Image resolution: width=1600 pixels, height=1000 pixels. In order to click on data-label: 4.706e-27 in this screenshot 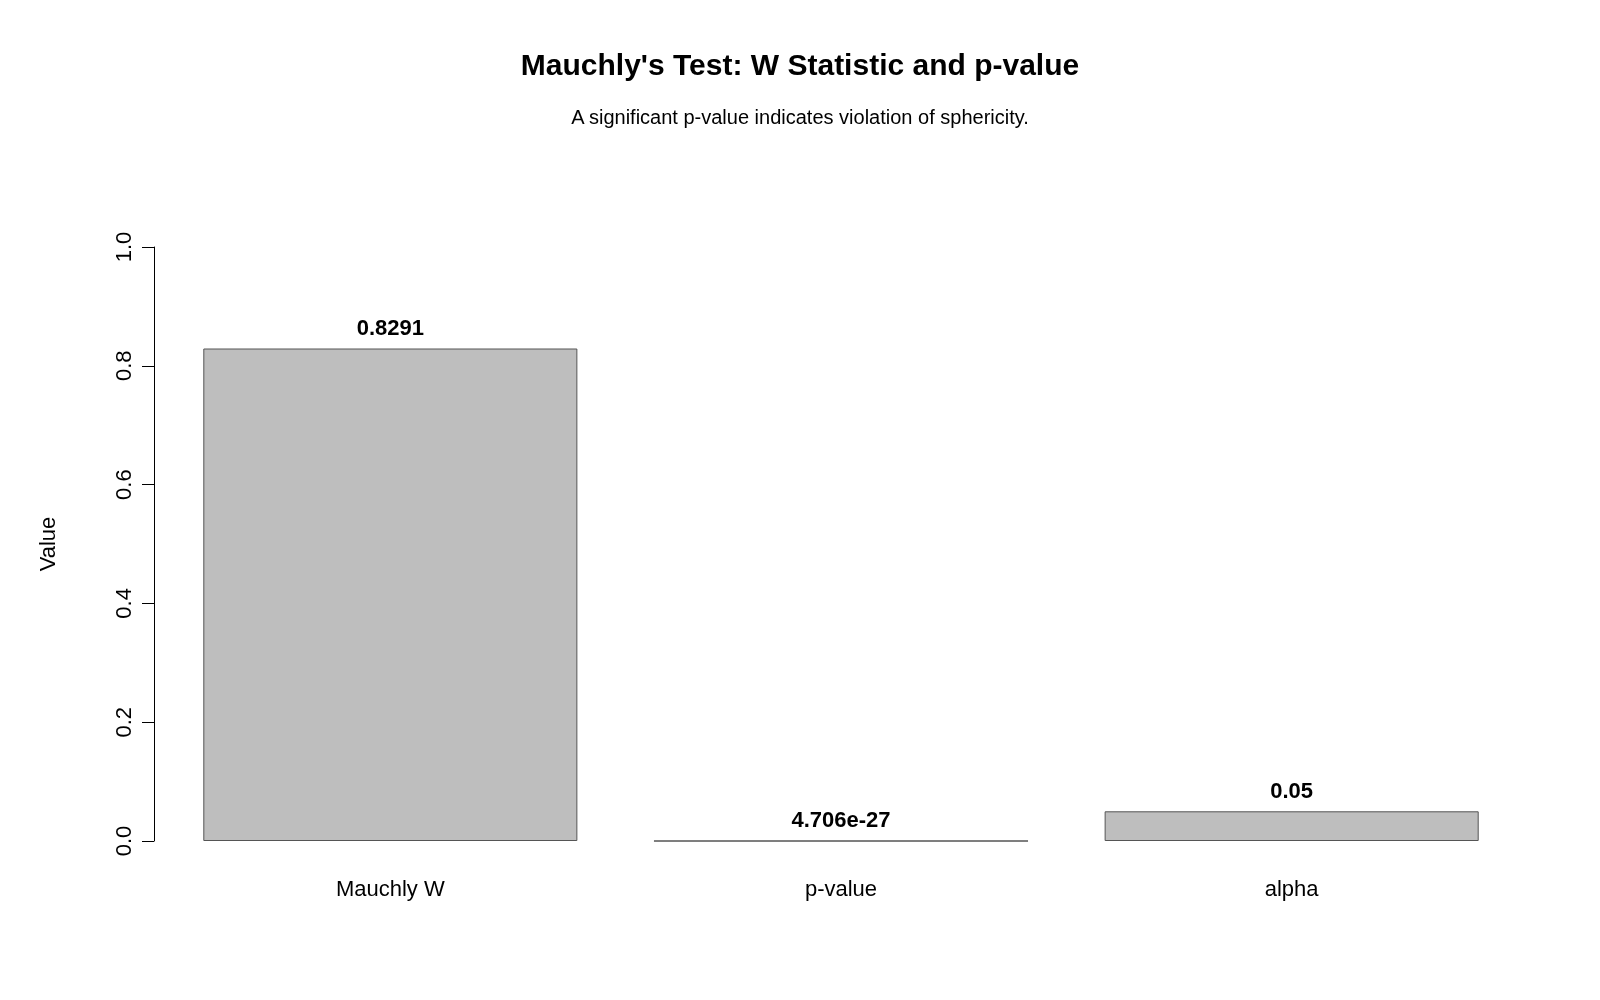, I will do `click(841, 819)`.